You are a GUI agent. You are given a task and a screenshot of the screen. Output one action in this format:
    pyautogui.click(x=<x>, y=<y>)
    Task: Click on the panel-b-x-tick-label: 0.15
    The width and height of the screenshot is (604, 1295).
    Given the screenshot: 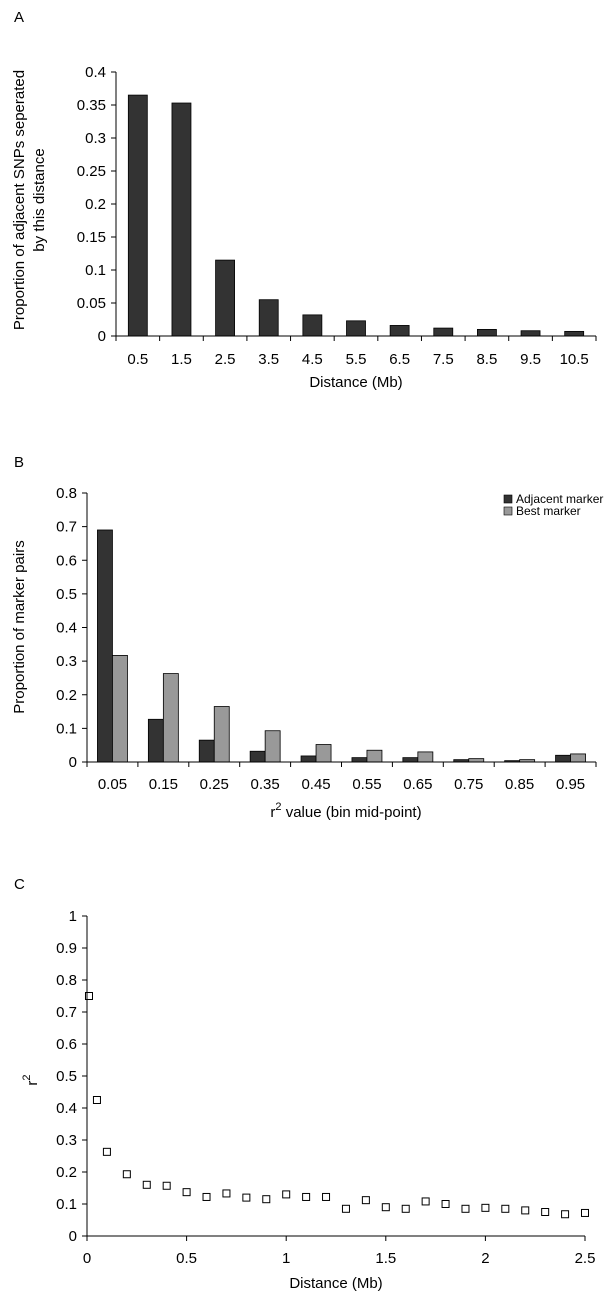 What is the action you would take?
    pyautogui.click(x=163, y=784)
    